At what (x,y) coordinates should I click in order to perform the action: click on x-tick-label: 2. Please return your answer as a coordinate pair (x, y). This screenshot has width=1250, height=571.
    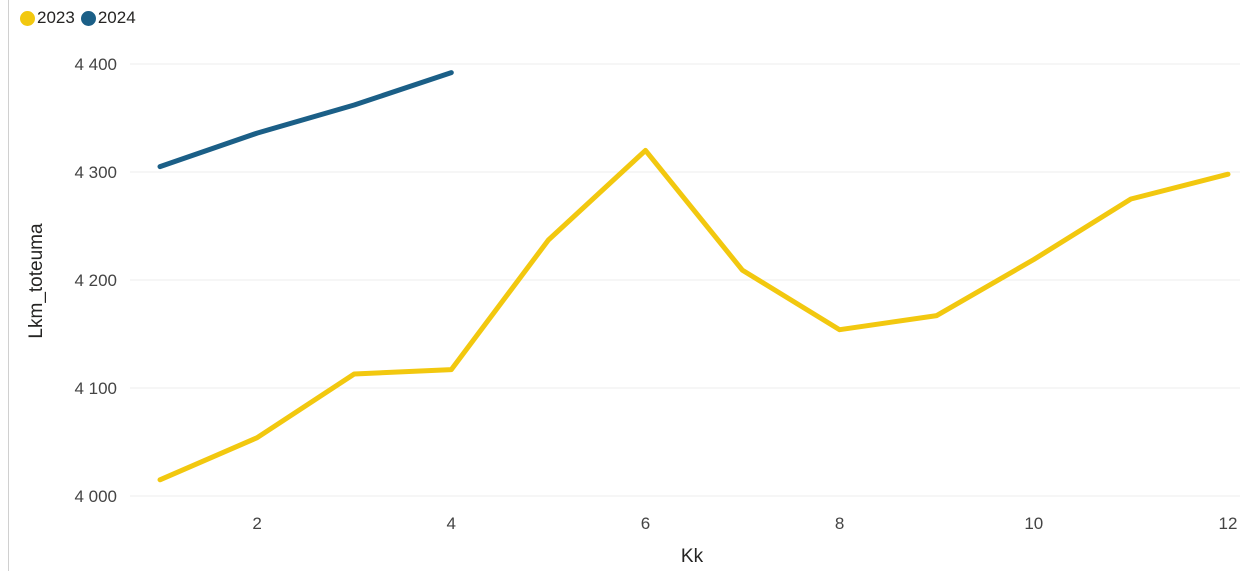
    Looking at the image, I should click on (256, 523).